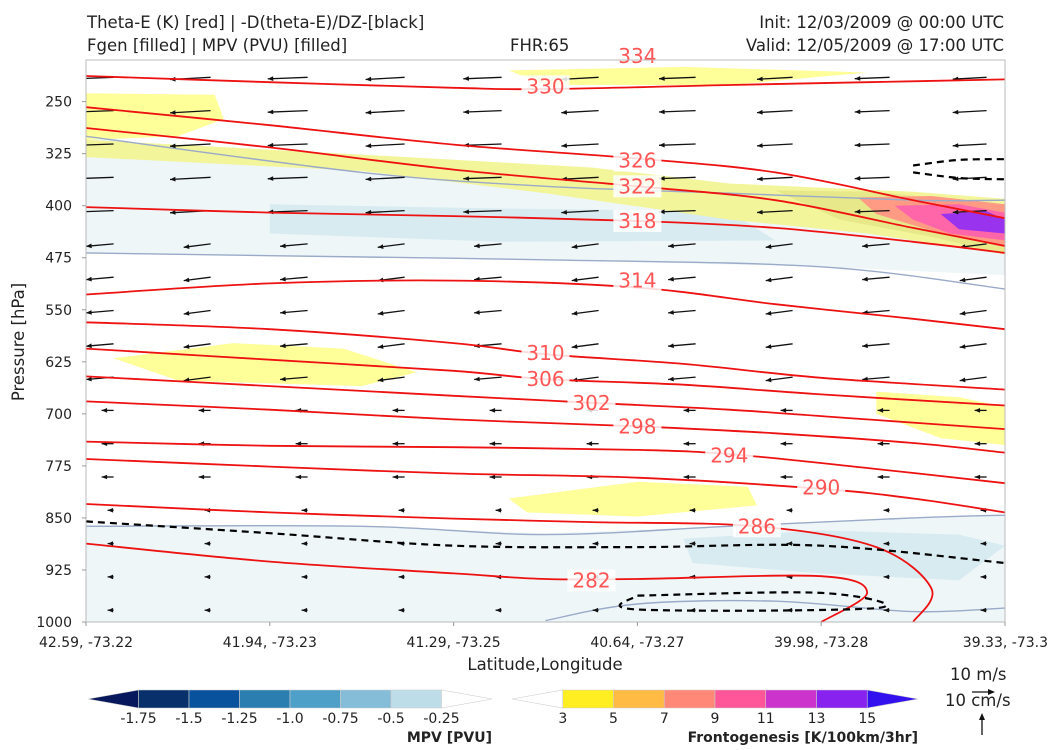 The height and width of the screenshot is (750, 1050). Describe the element at coordinates (155, 116) in the screenshot. I see `fgen-yellow-upper-left` at that location.